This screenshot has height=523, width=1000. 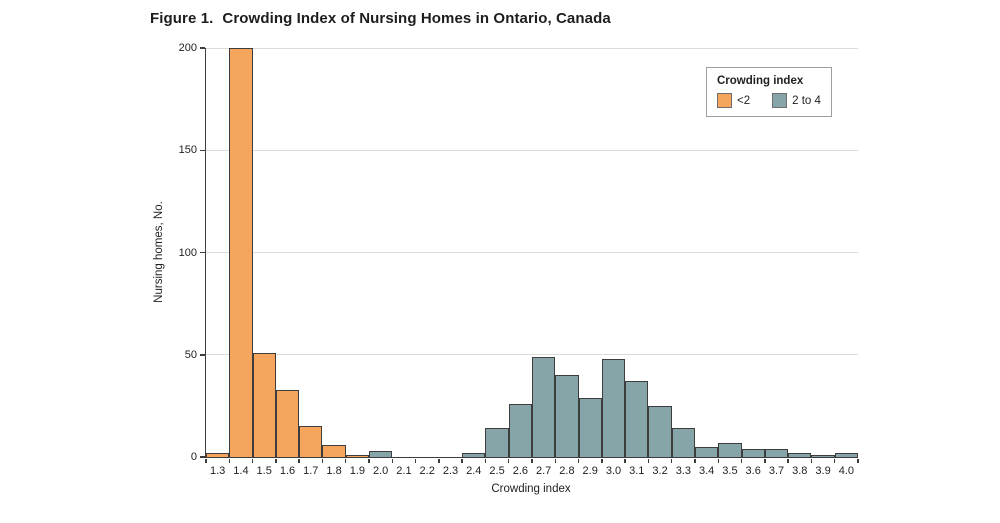 What do you see at coordinates (497, 471) in the screenshot?
I see `x-tick-label: 2.5` at bounding box center [497, 471].